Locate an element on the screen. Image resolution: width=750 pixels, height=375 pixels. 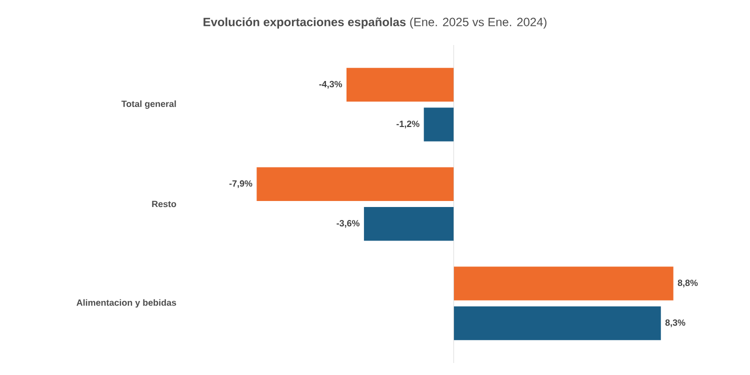
y-tick-label: Alimentacion y bebidas is located at coordinates (126, 303).